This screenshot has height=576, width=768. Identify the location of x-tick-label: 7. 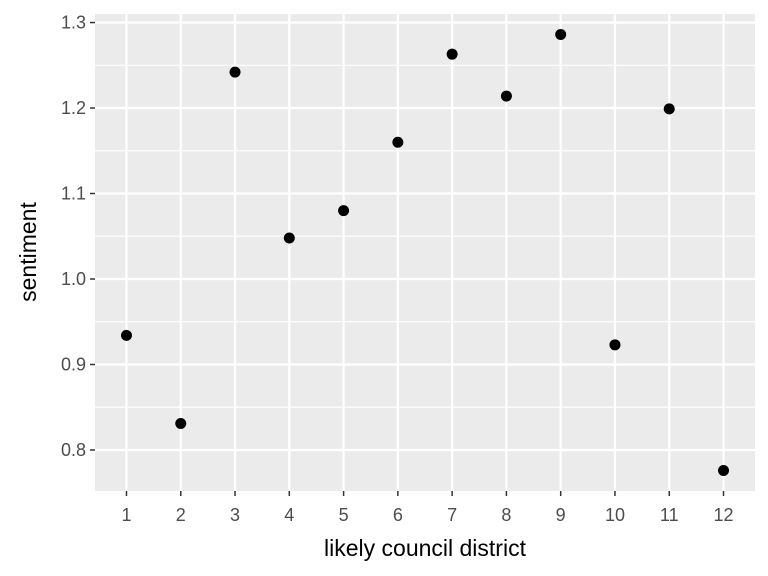
(452, 515).